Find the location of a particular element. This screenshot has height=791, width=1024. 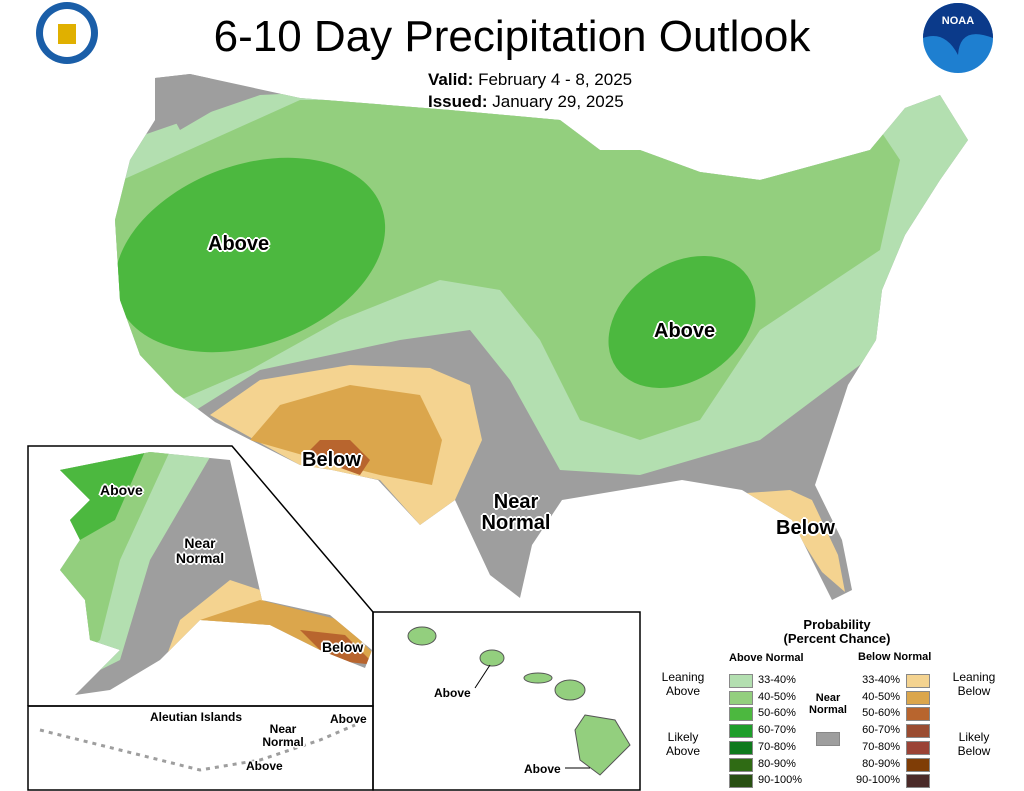

above-range: 70-80% is located at coordinates (777, 746).